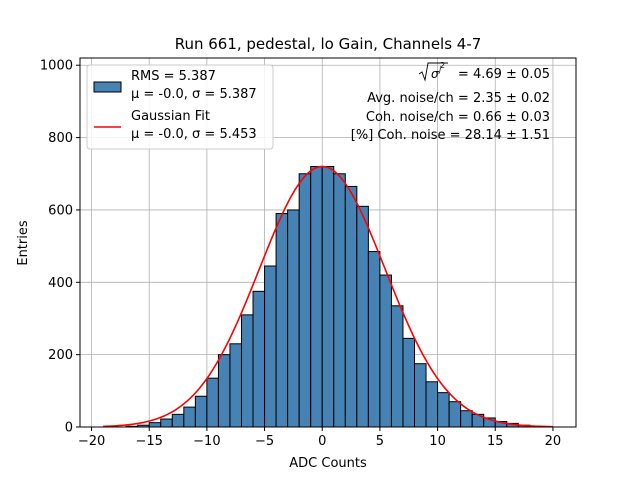 This screenshot has width=640, height=480. I want to click on legend-box, so click(180, 107).